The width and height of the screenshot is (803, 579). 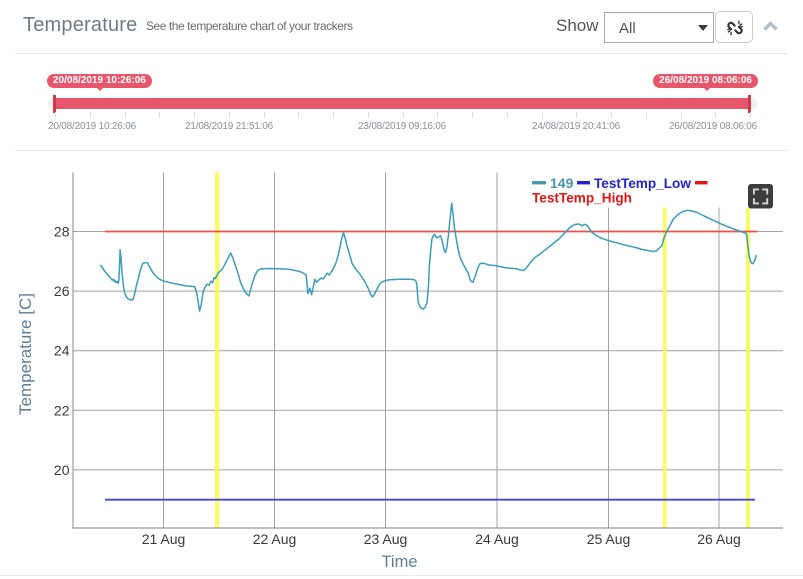 What do you see at coordinates (386, 539) in the screenshot?
I see `svg-text: 23 Aug` at bounding box center [386, 539].